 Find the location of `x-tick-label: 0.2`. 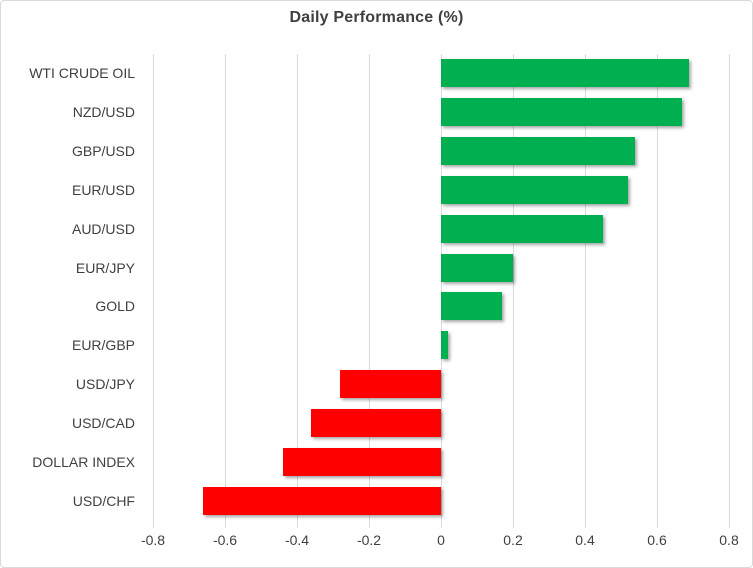

x-tick-label: 0.2 is located at coordinates (513, 540).